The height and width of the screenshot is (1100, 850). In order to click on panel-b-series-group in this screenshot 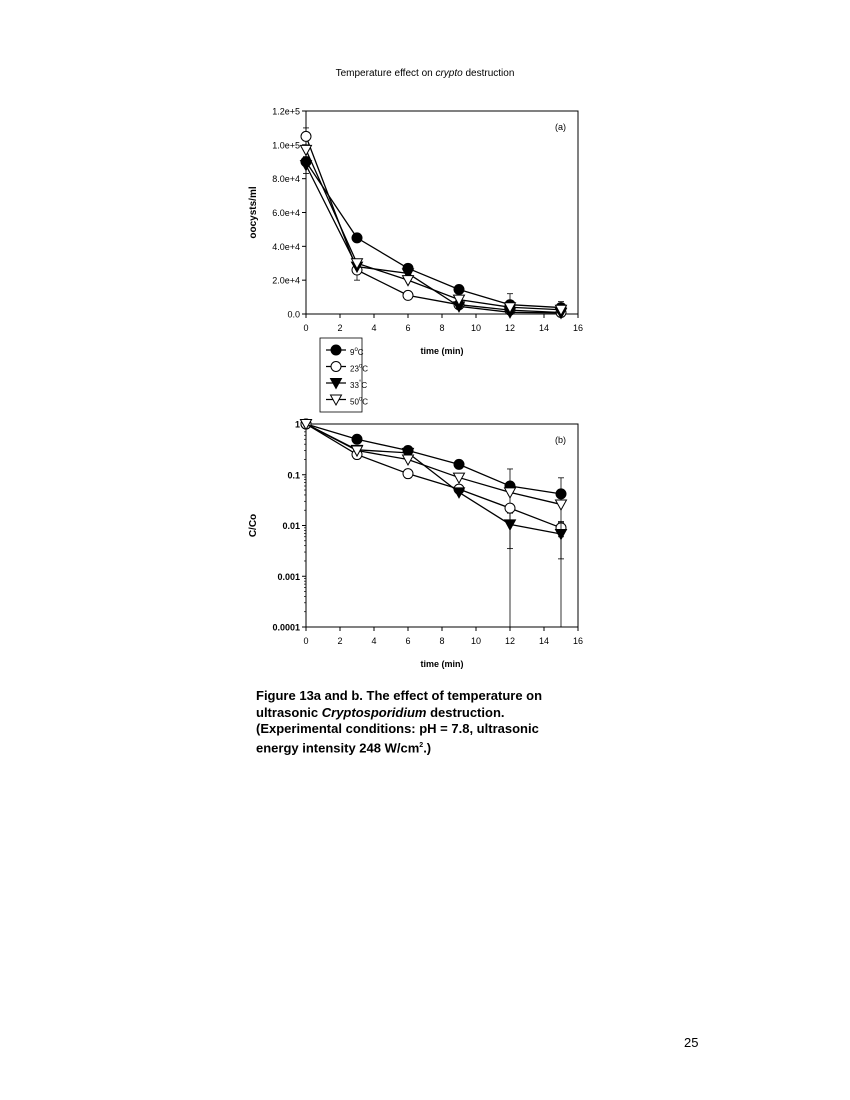, I will do `click(433, 523)`.